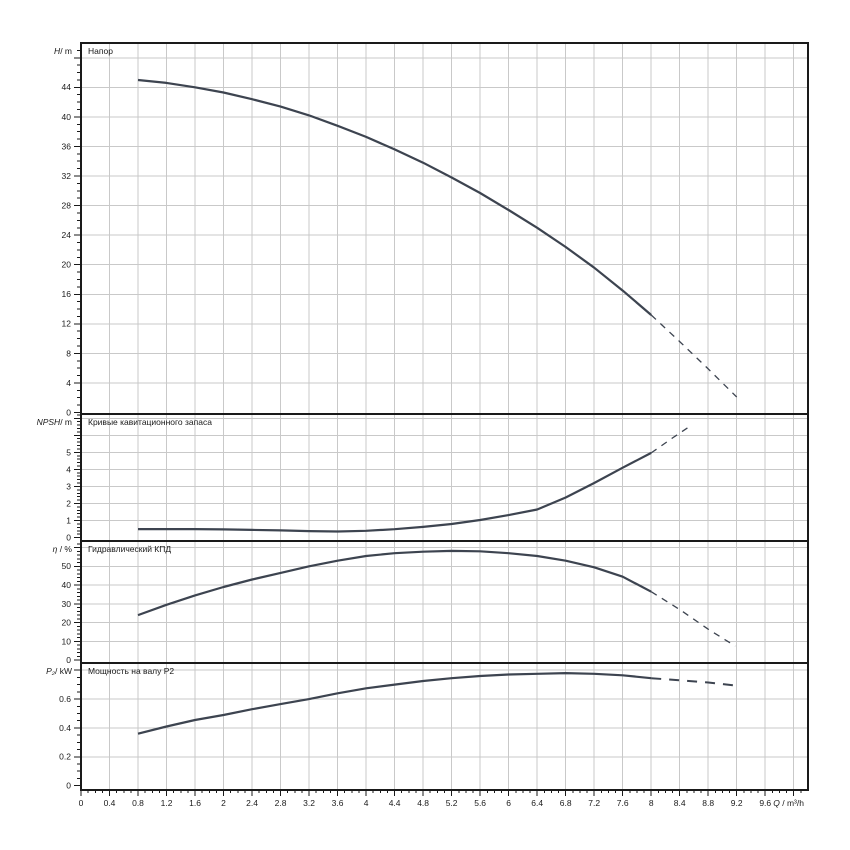  I want to click on y-axis-efficiency: 0 10 20 30 40 50 η / %, so click(67, 604).